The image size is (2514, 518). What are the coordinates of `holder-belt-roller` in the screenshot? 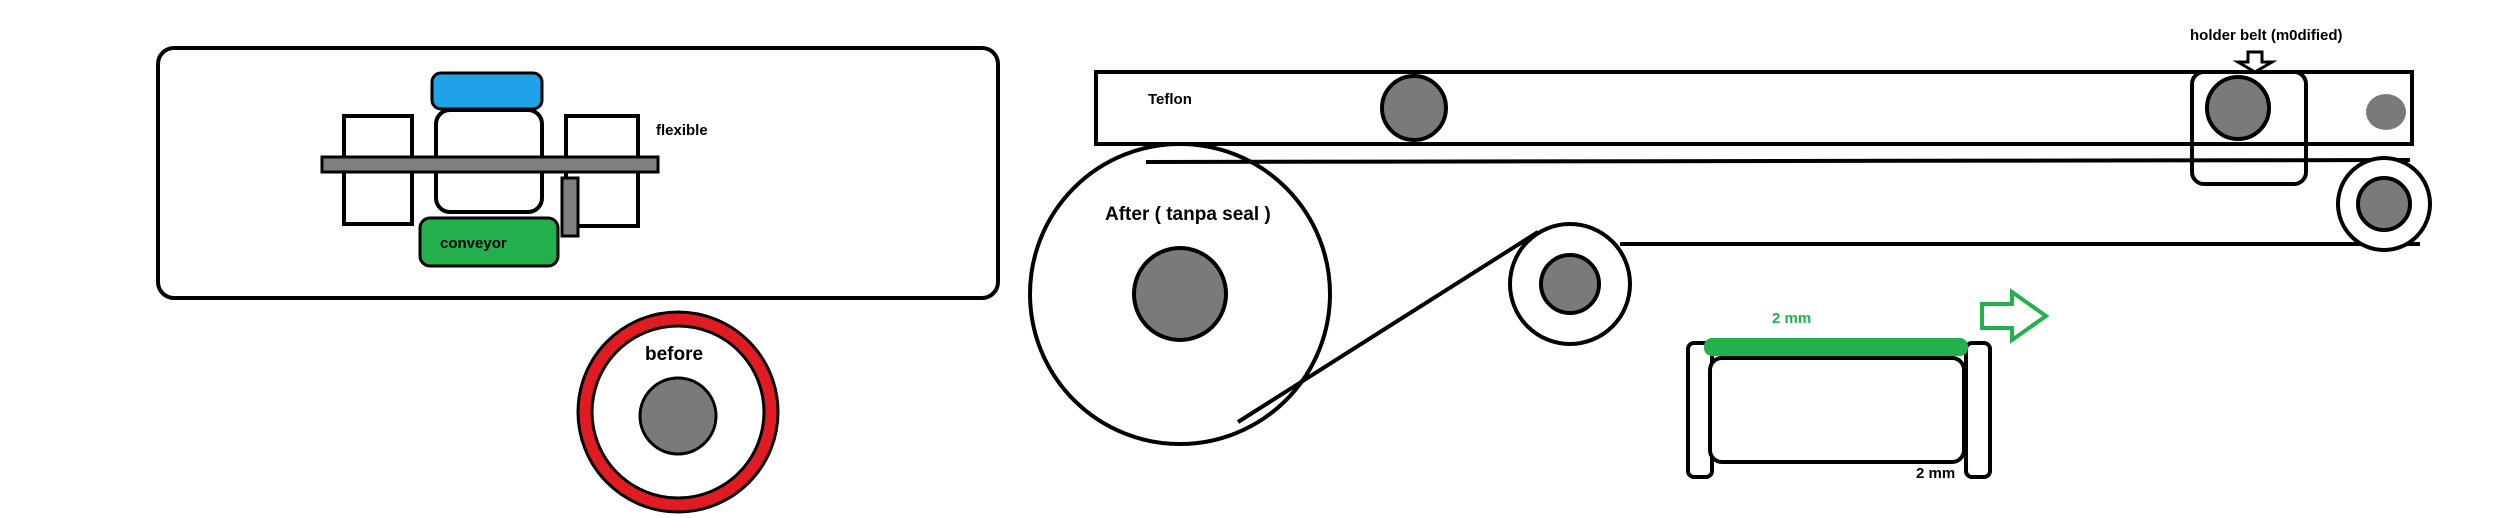 It's located at (2238, 108).